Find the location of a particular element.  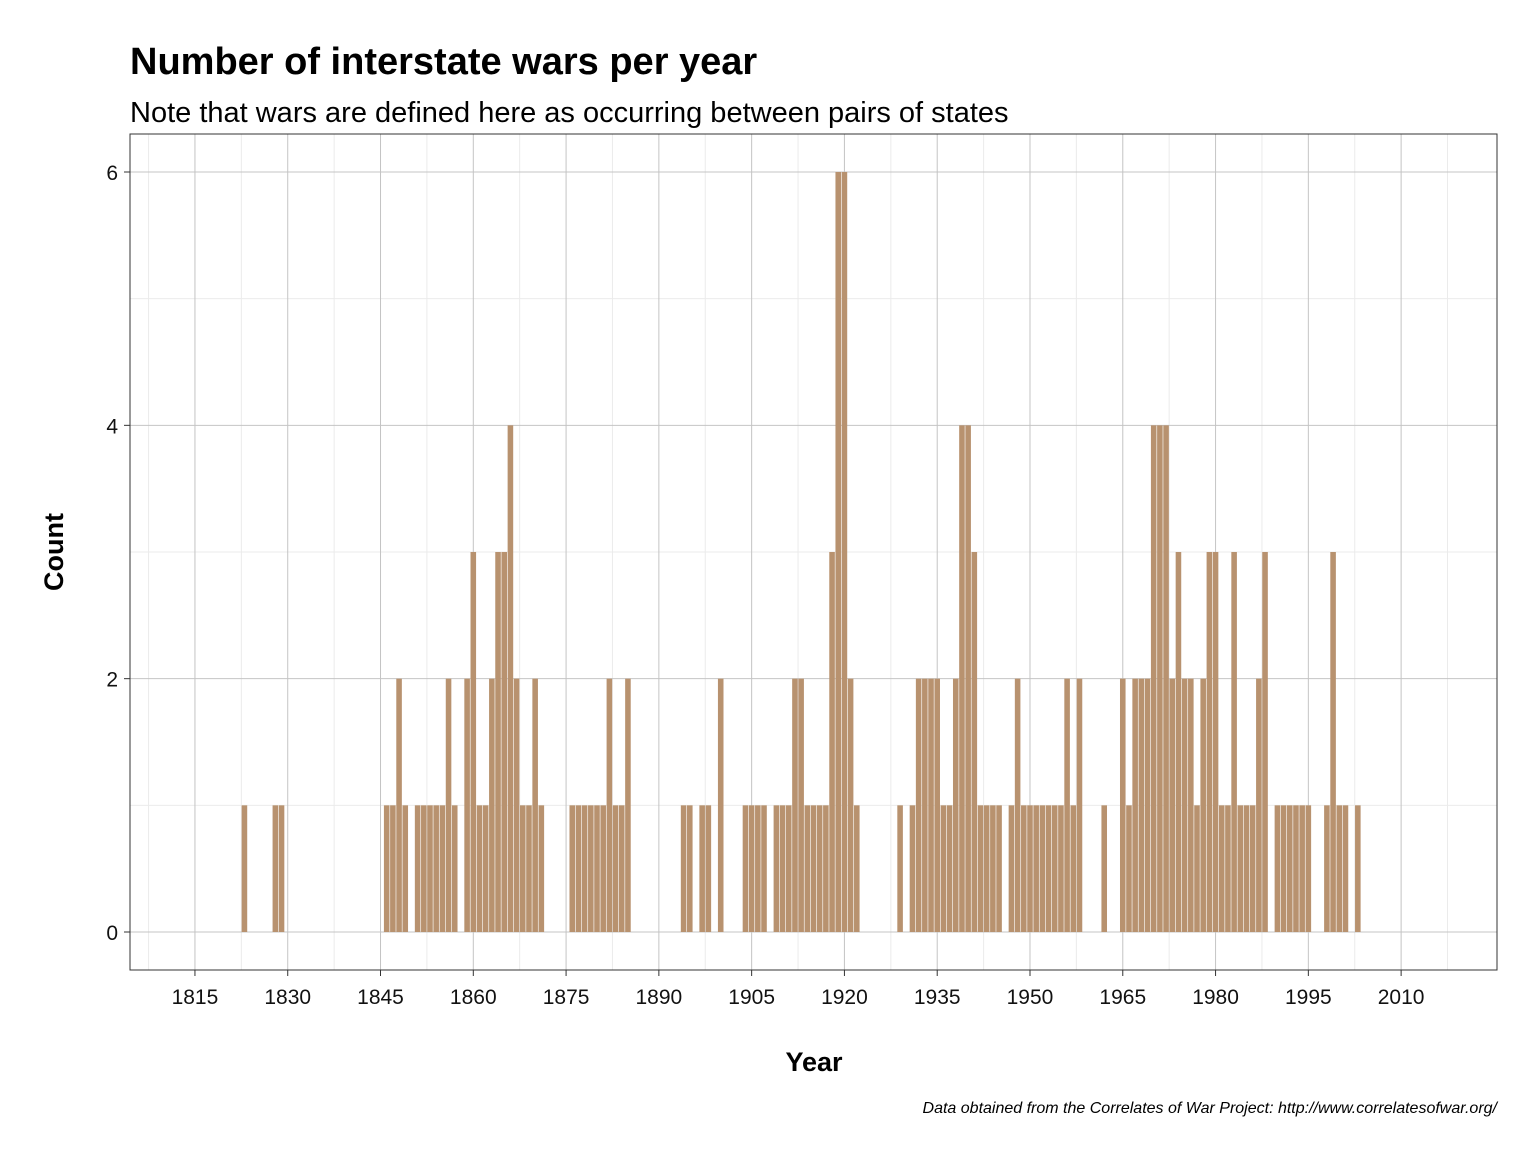

x-tick-label: 1890 is located at coordinates (659, 997).